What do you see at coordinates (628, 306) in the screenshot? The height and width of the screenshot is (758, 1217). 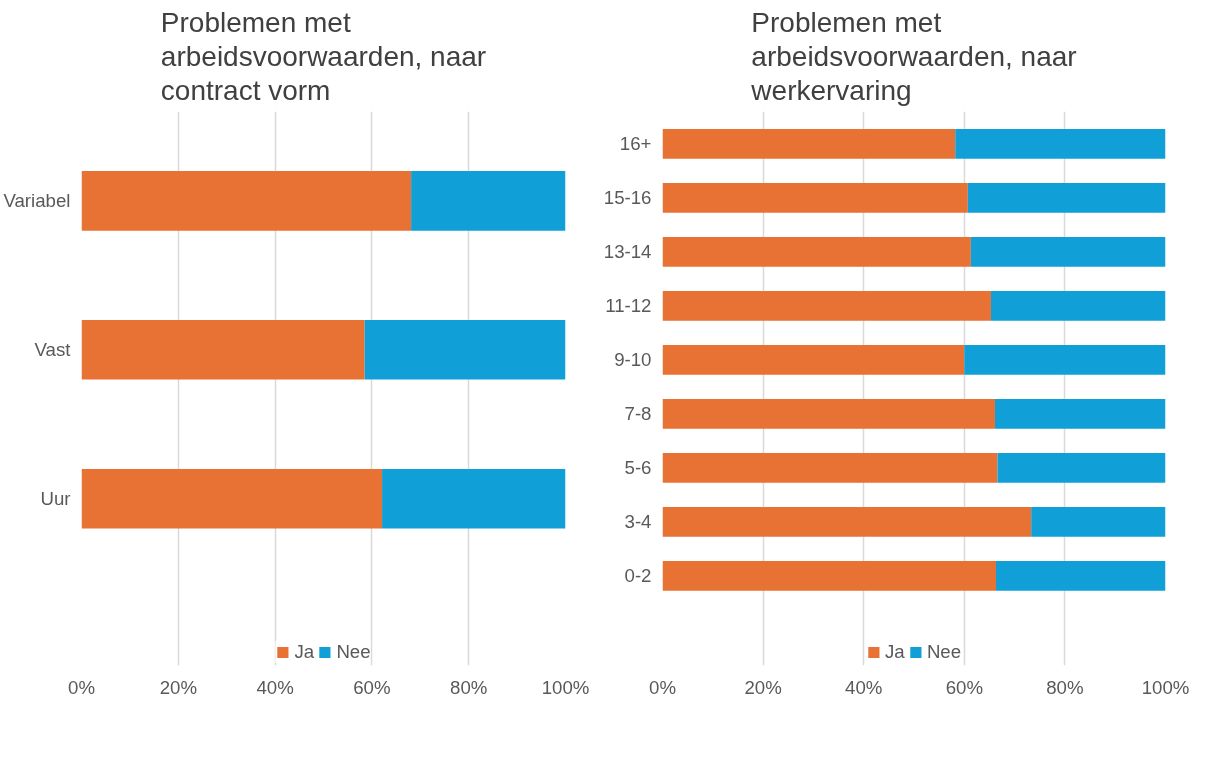 I see `y-tick-label: 11-12` at bounding box center [628, 306].